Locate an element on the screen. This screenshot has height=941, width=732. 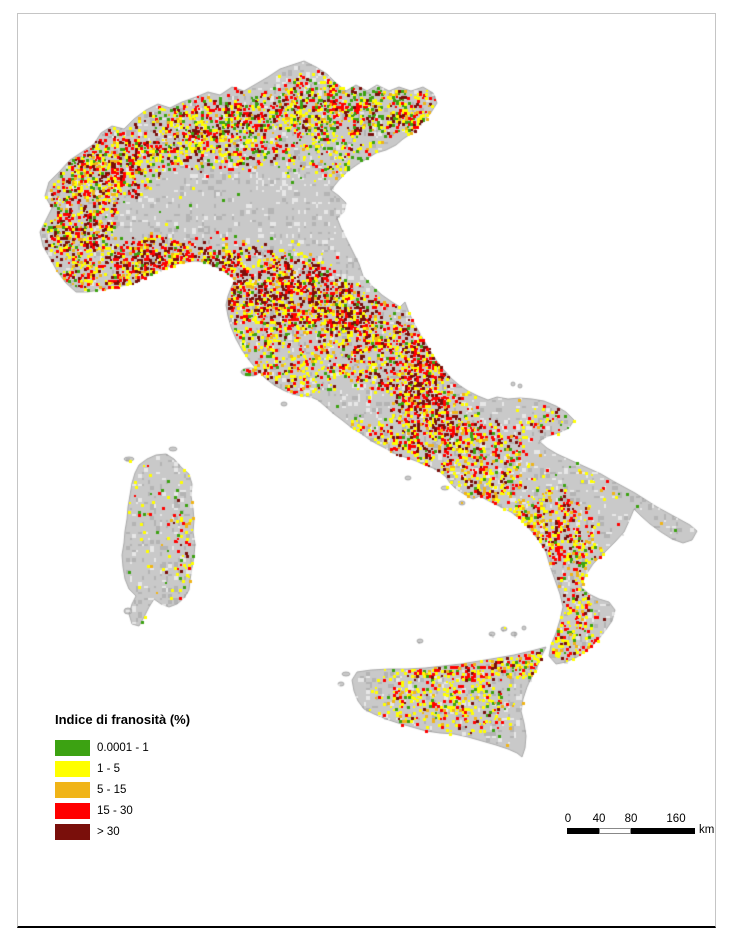
scale-bar-line is located at coordinates (631, 831).